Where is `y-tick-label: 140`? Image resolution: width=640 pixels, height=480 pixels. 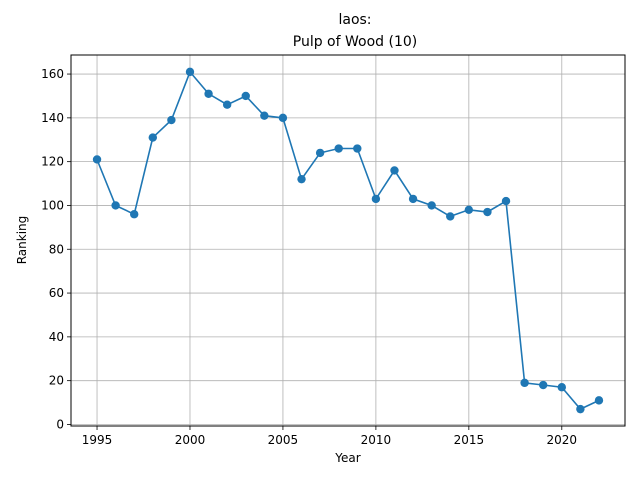
y-tick-label: 140 is located at coordinates (52, 118).